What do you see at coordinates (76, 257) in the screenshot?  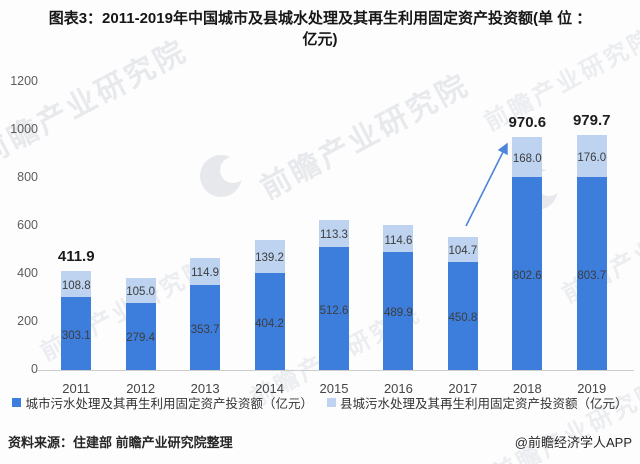 I see `bar-total-label: 411.9` at bounding box center [76, 257].